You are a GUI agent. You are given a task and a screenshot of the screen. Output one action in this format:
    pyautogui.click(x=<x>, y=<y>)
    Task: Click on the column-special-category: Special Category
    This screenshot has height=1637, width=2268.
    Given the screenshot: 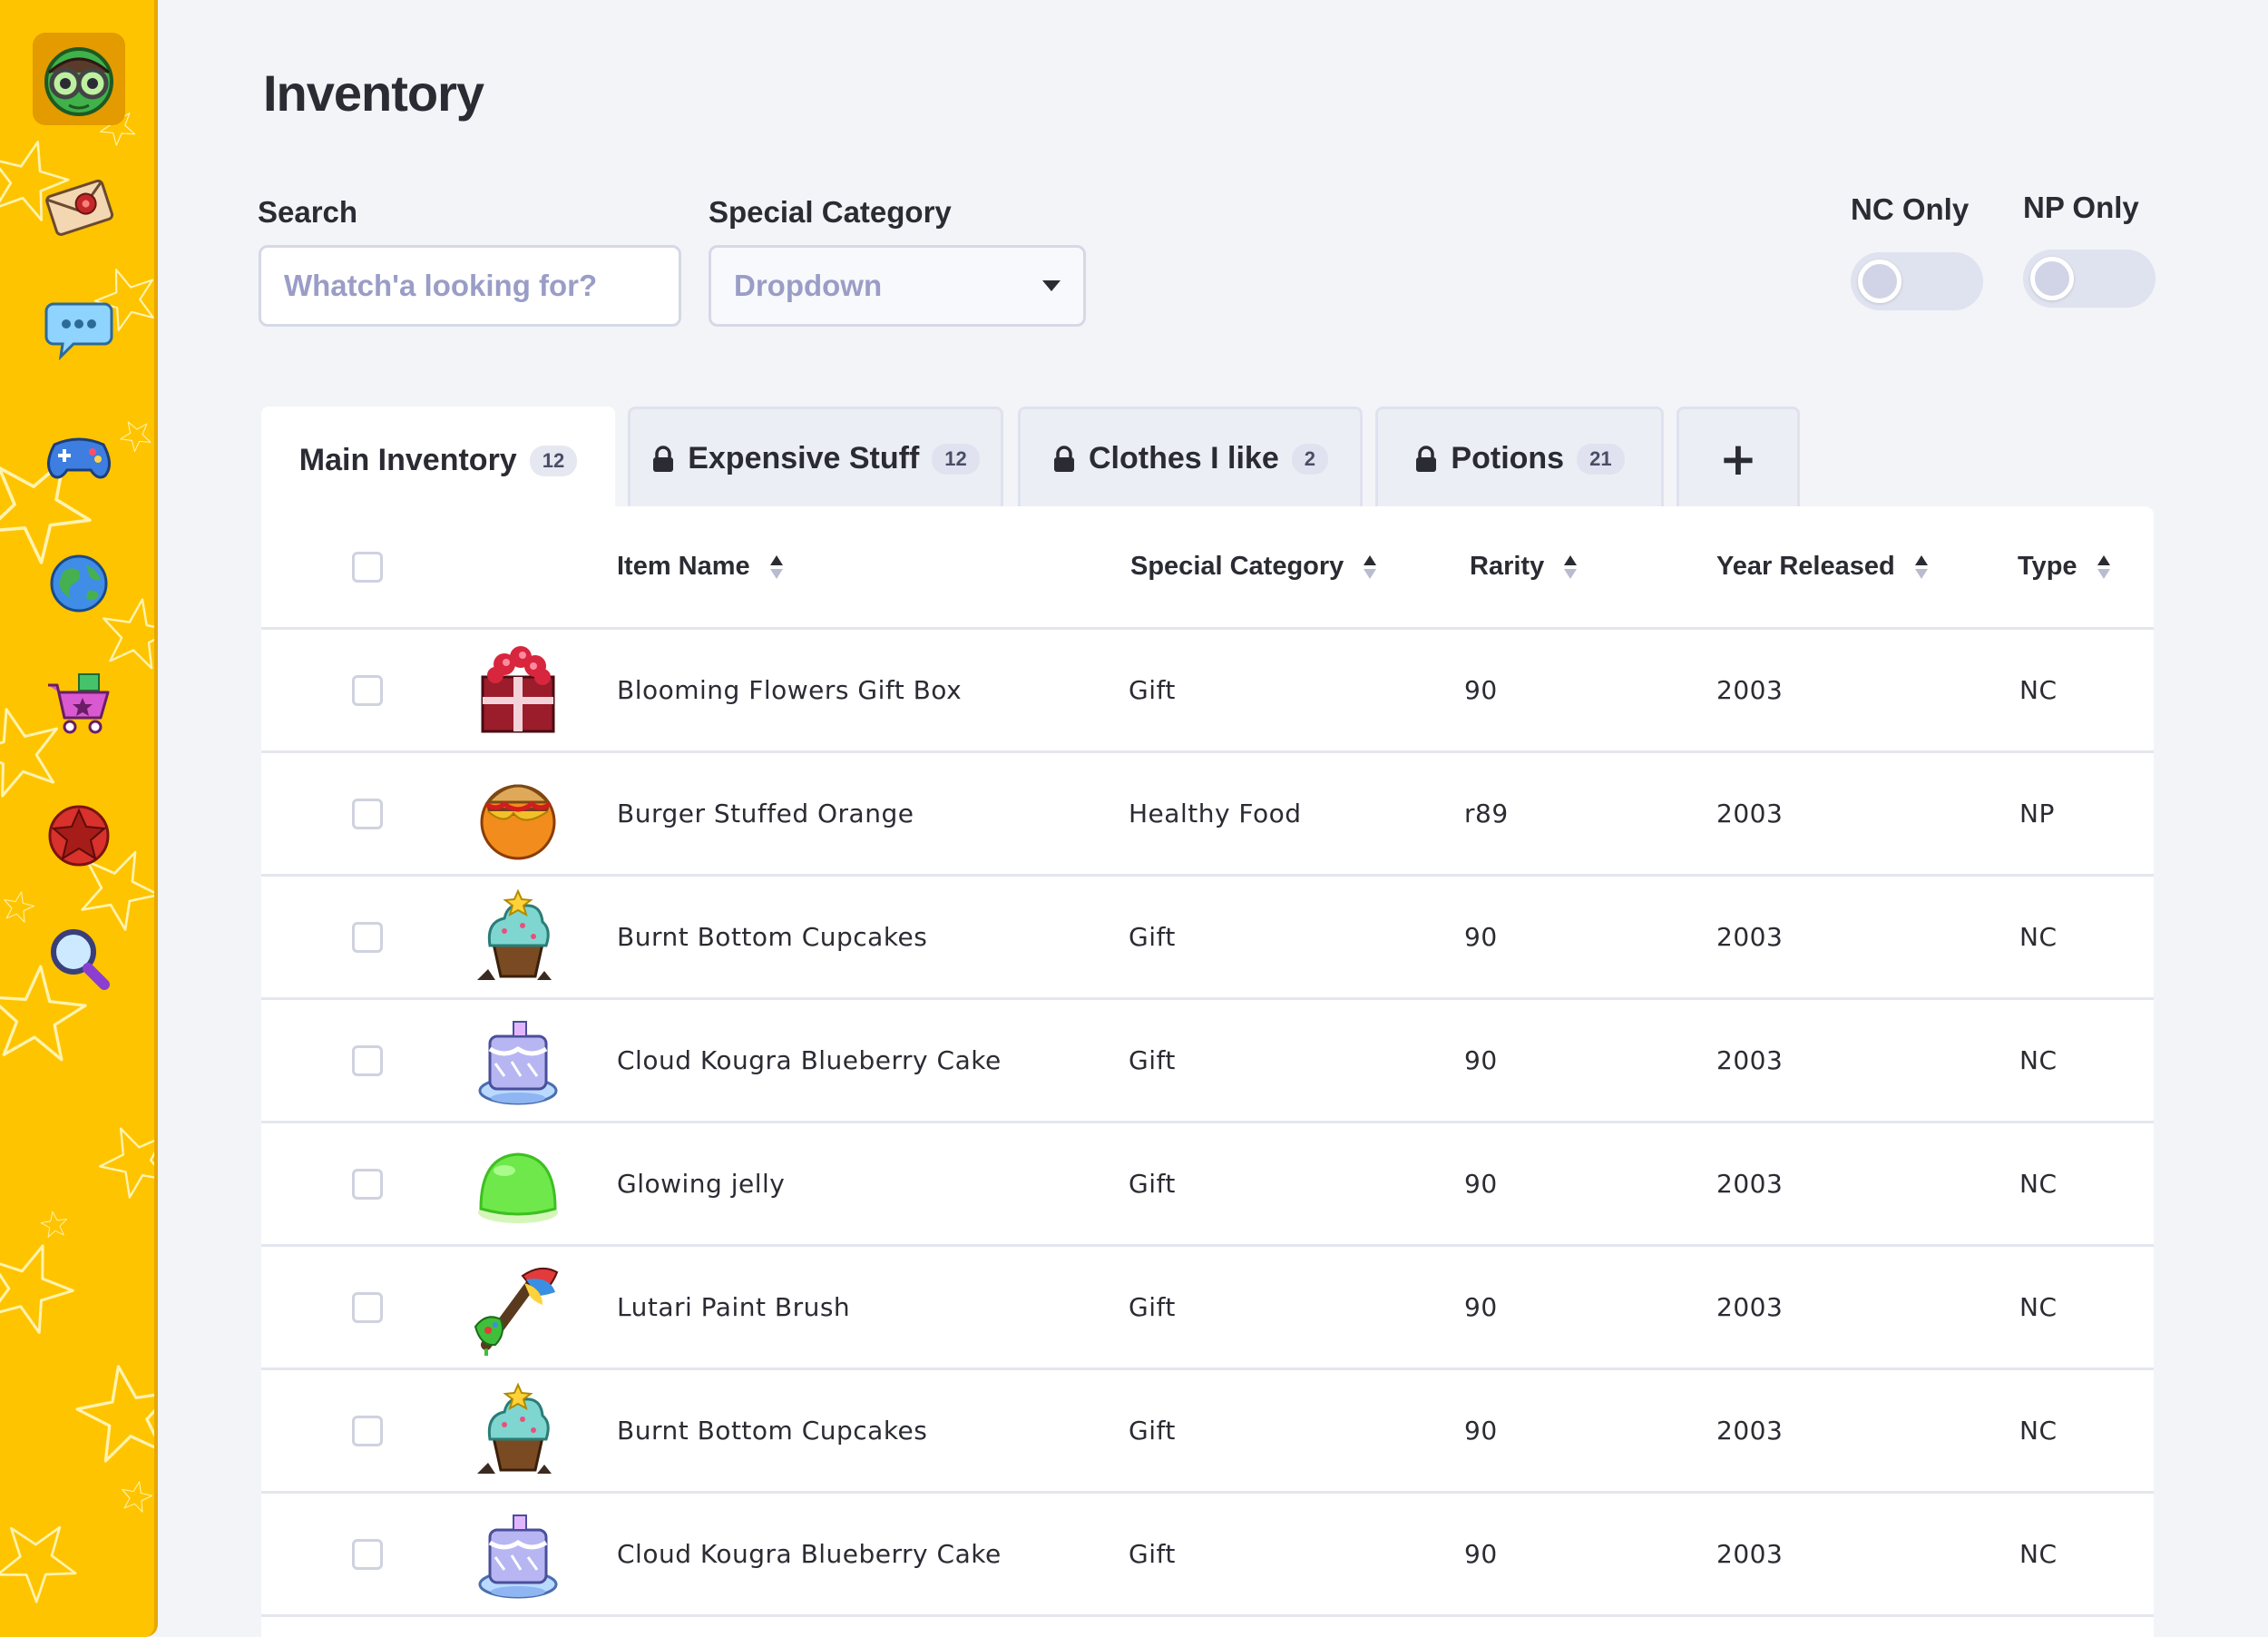 What is the action you would take?
    pyautogui.click(x=1254, y=567)
    